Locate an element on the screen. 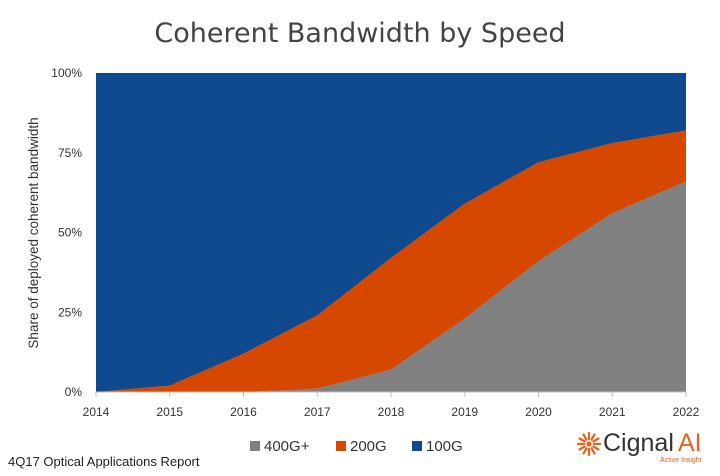 The width and height of the screenshot is (720, 476). x-tick-label: 2016 is located at coordinates (243, 412).